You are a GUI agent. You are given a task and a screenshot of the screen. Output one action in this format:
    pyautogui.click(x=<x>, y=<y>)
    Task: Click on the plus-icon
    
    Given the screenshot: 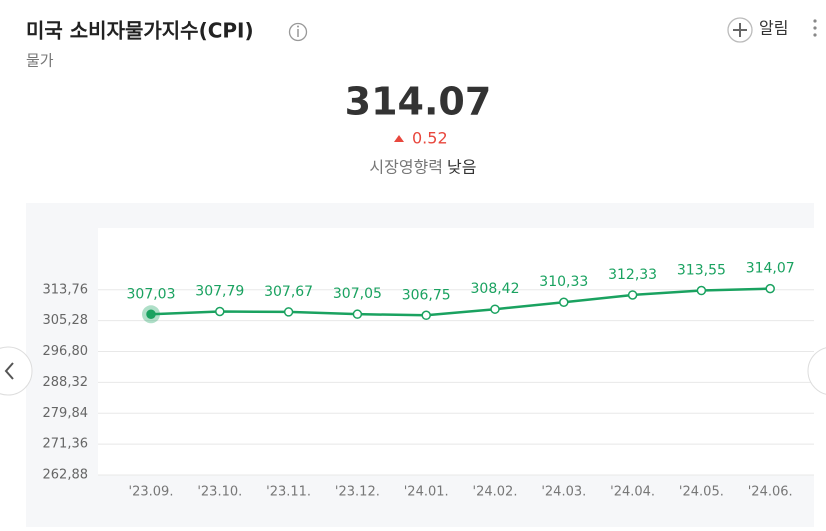 What is the action you would take?
    pyautogui.click(x=740, y=30)
    